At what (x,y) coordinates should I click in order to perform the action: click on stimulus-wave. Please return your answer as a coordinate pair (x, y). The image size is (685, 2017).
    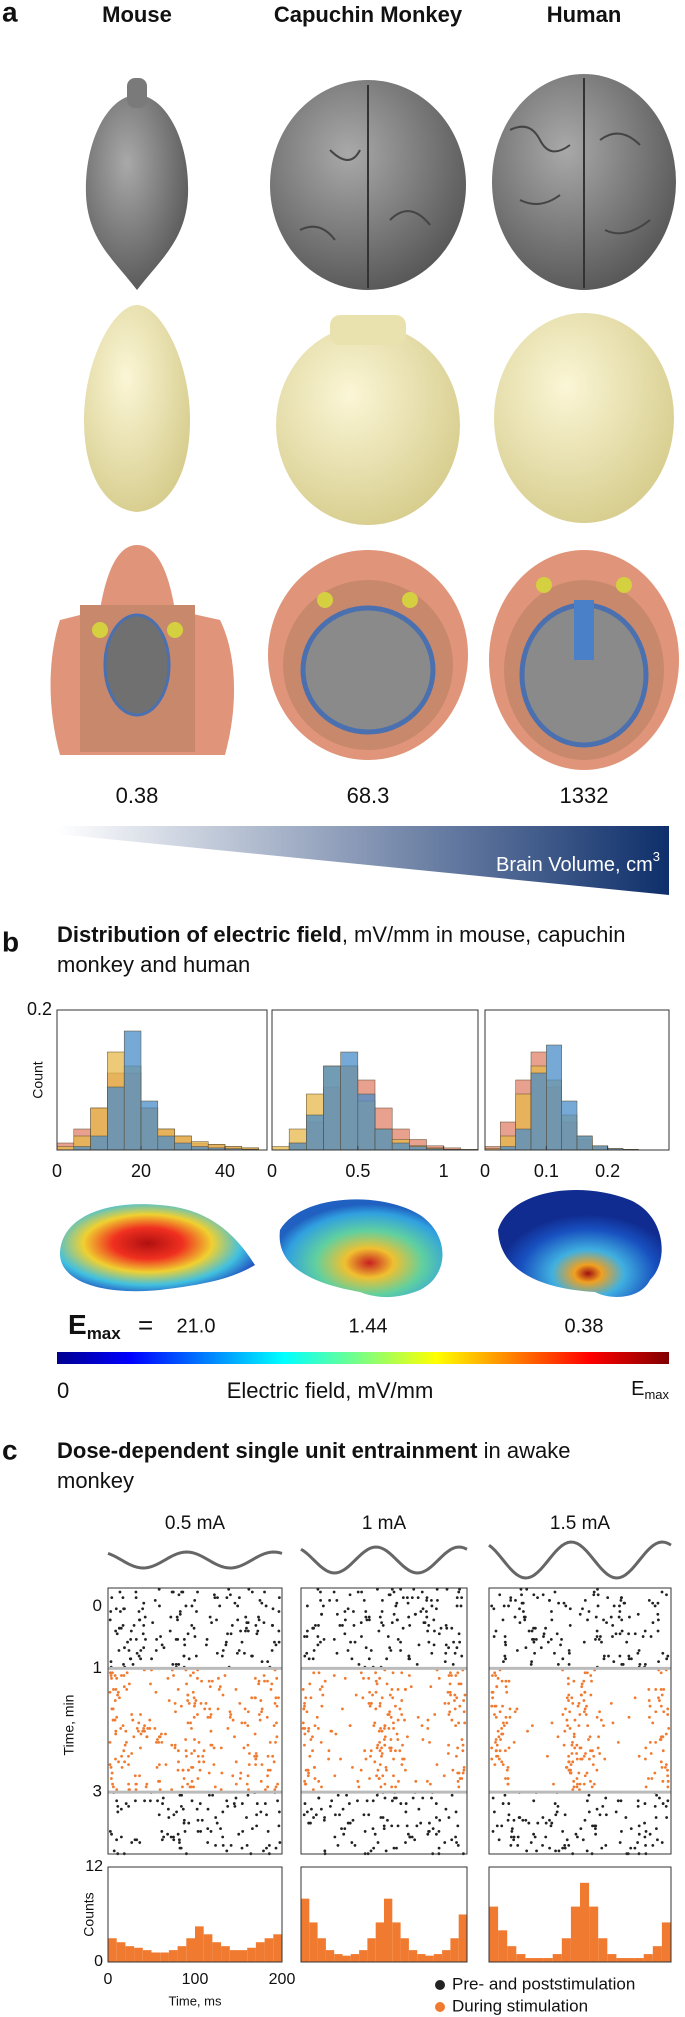
    Looking at the image, I should click on (580, 1560).